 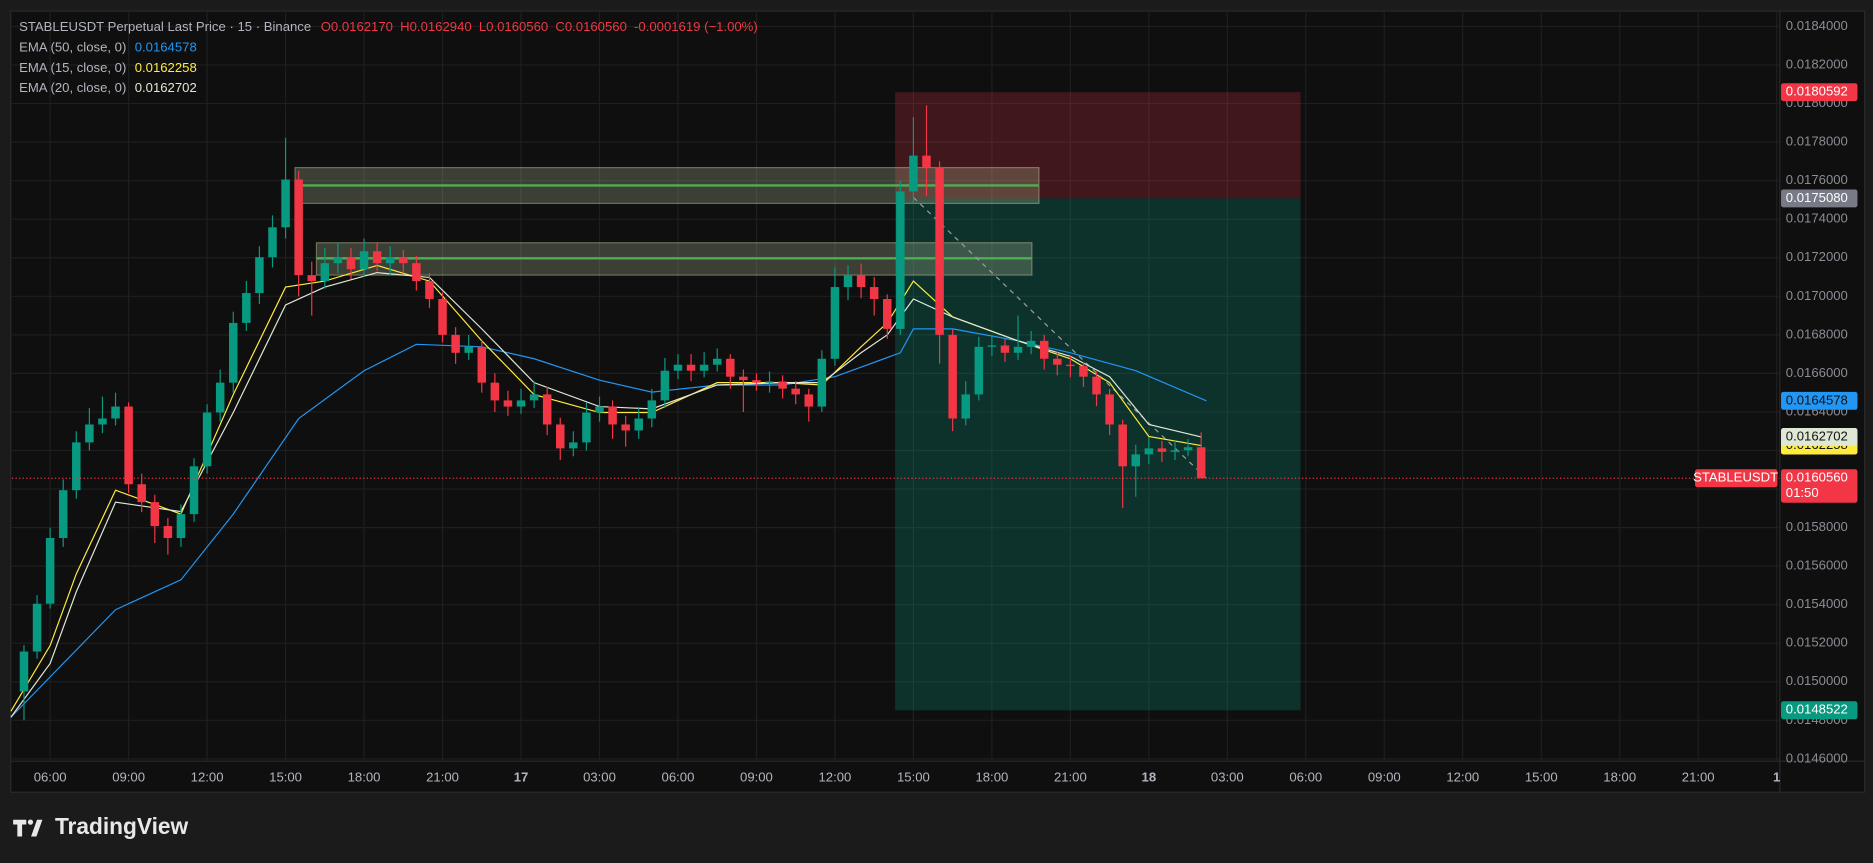 What do you see at coordinates (1817, 179) in the screenshot?
I see `y-tick-label: 0.0176000` at bounding box center [1817, 179].